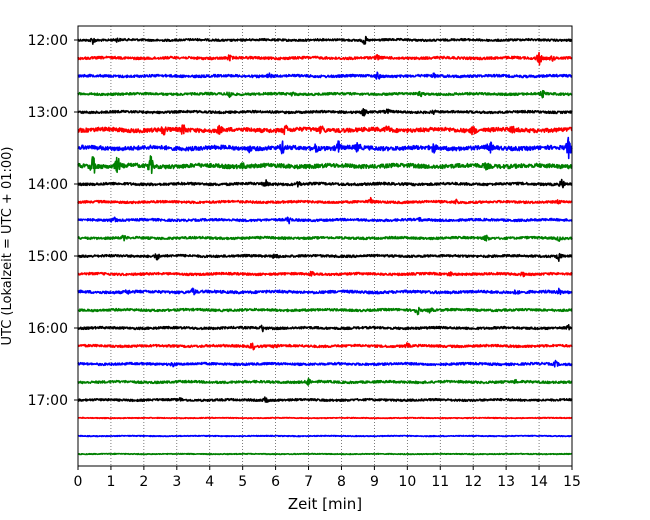  What do you see at coordinates (176, 482) in the screenshot?
I see `x-tick-label: 3` at bounding box center [176, 482].